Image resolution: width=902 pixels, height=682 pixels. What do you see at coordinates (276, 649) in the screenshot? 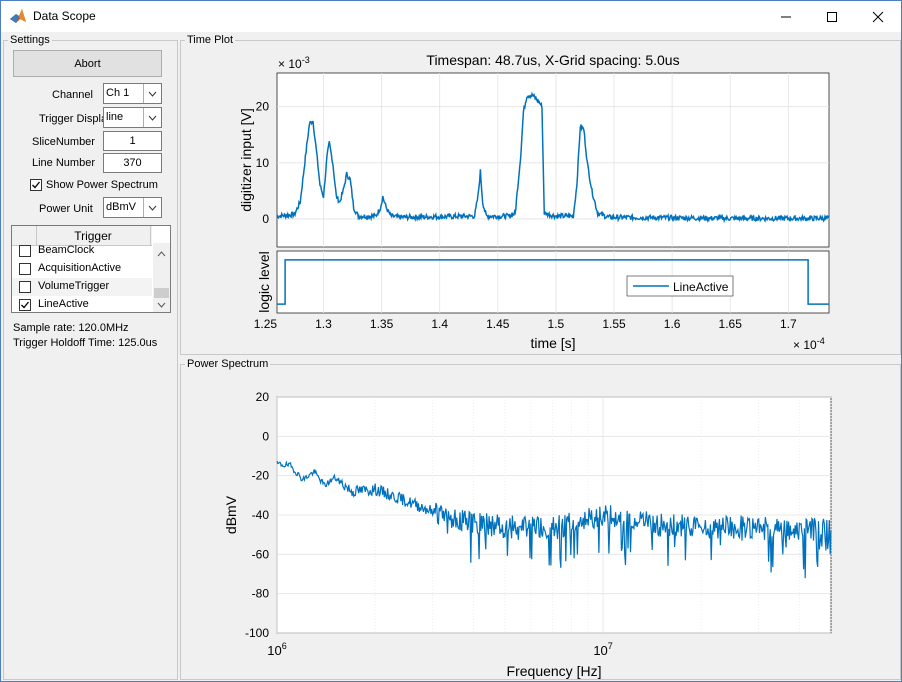
I see `x-tick-label: 10⁶` at bounding box center [276, 649].